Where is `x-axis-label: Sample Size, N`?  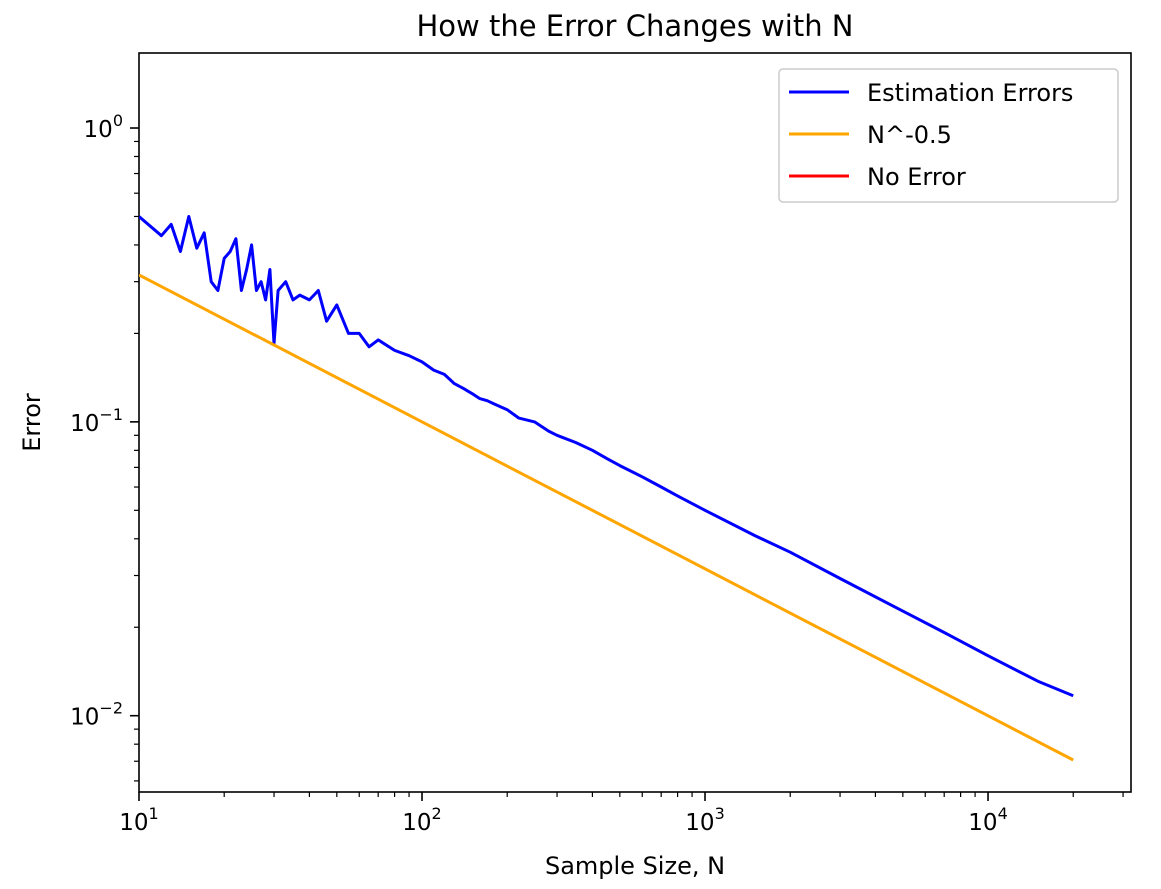 x-axis-label: Sample Size, N is located at coordinates (635, 866).